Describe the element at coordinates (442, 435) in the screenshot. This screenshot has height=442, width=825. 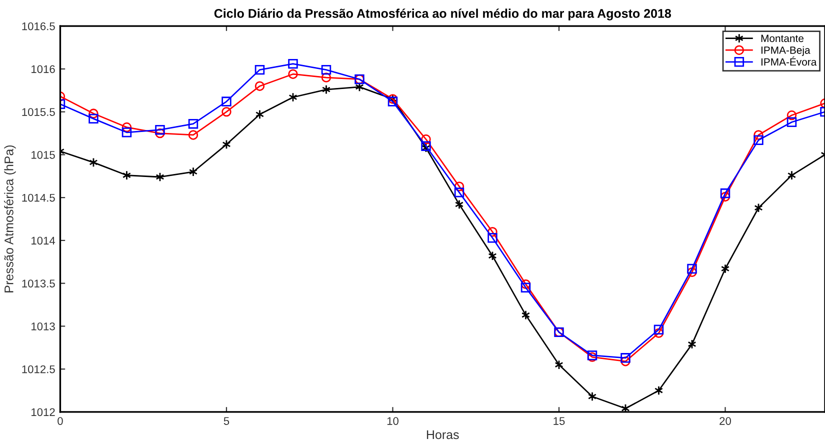
I see `x-axis-title: Horas` at that location.